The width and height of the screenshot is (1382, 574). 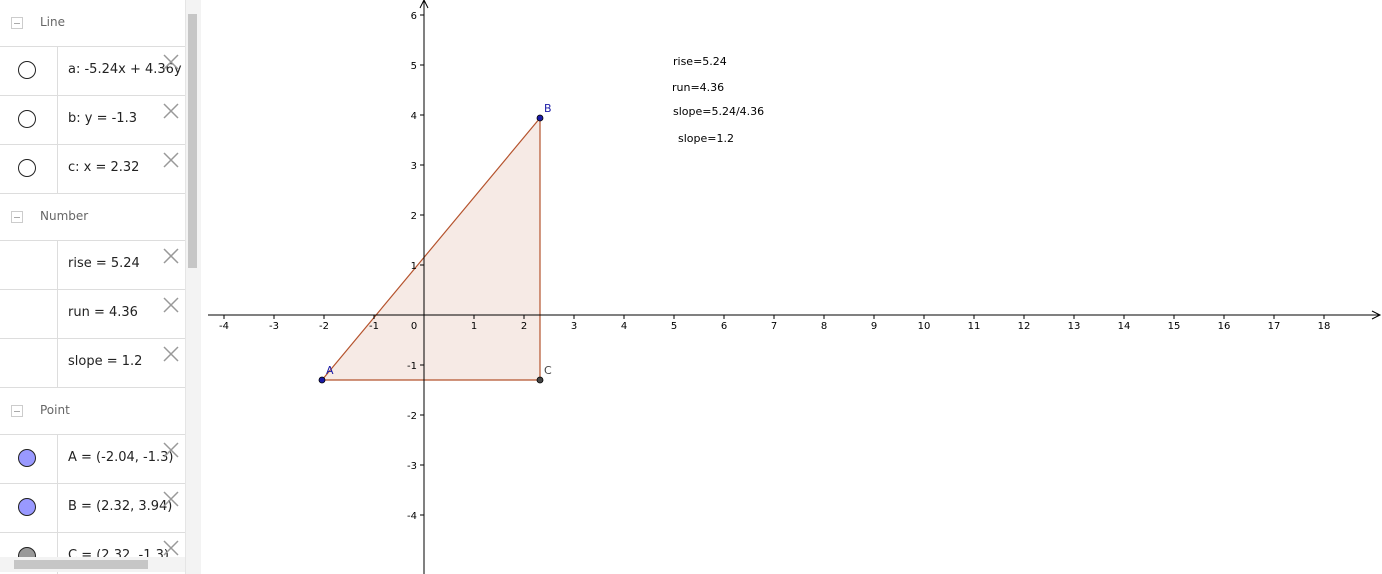 What do you see at coordinates (874, 326) in the screenshot?
I see `x-tick-label: 9` at bounding box center [874, 326].